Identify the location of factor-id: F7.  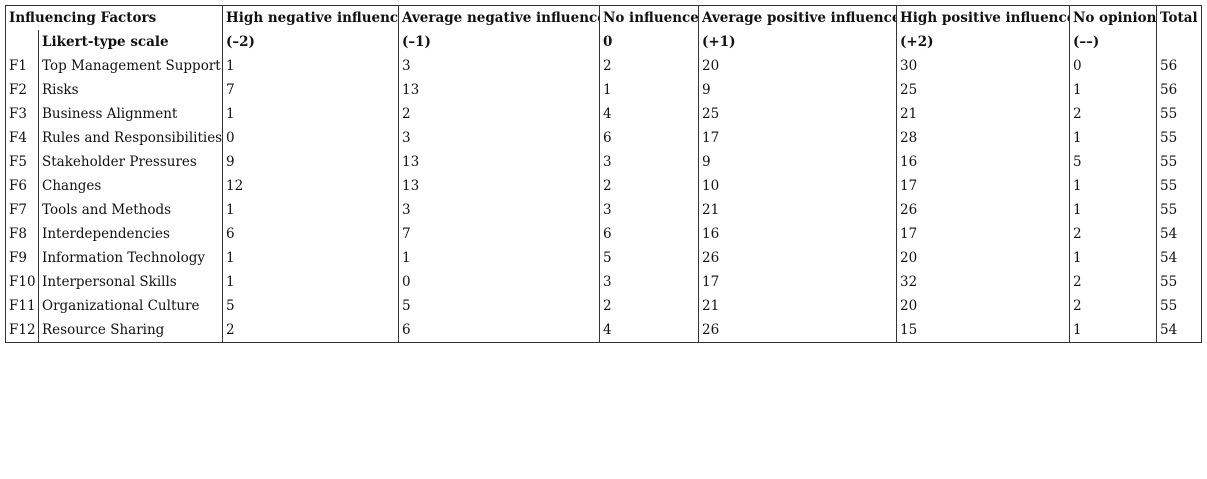
(21, 210).